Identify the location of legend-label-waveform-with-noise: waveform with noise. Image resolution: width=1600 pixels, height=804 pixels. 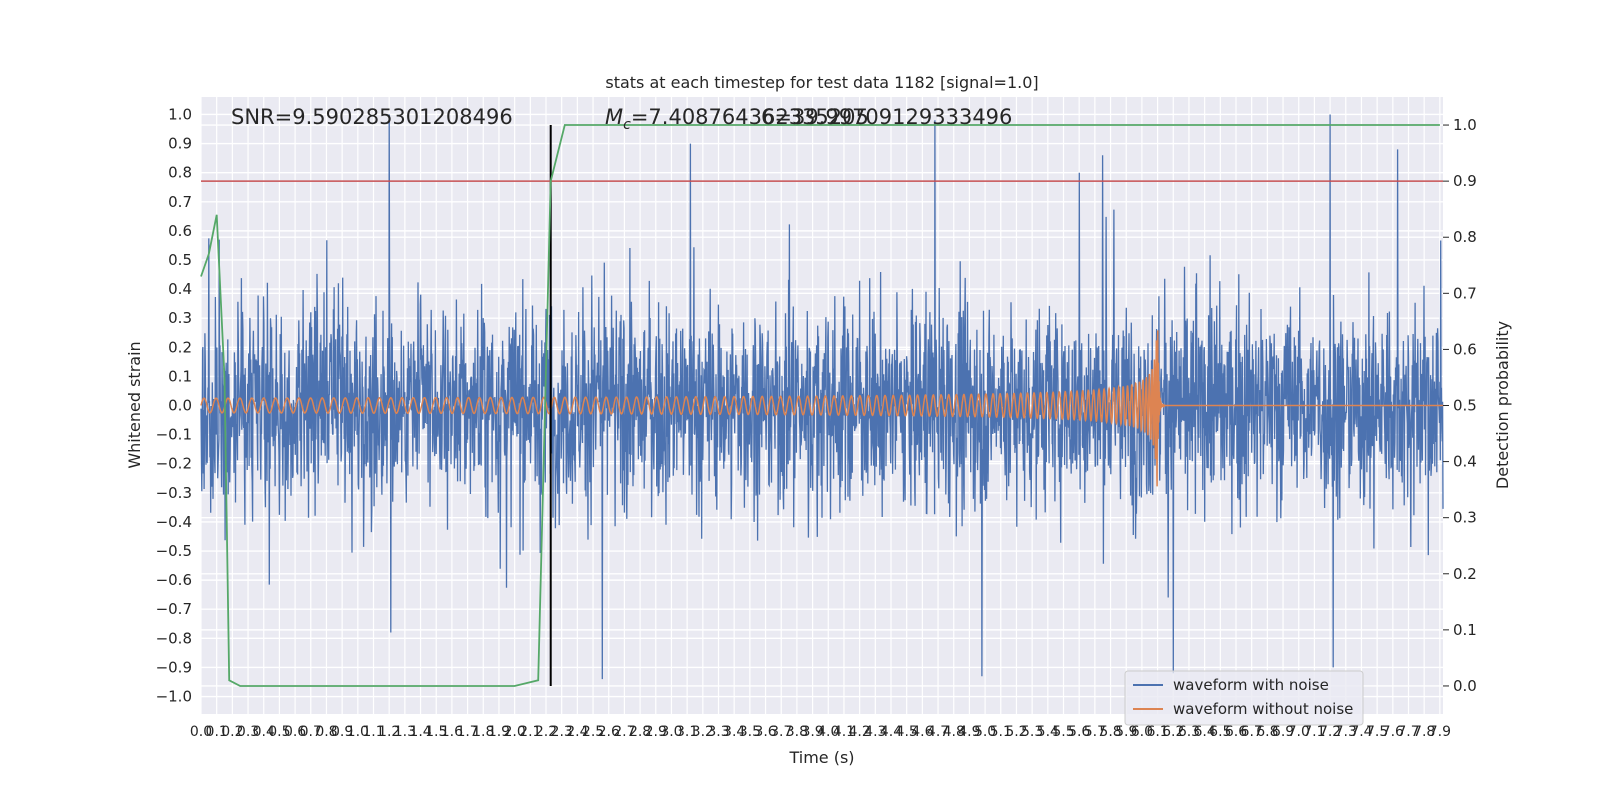
(1251, 685).